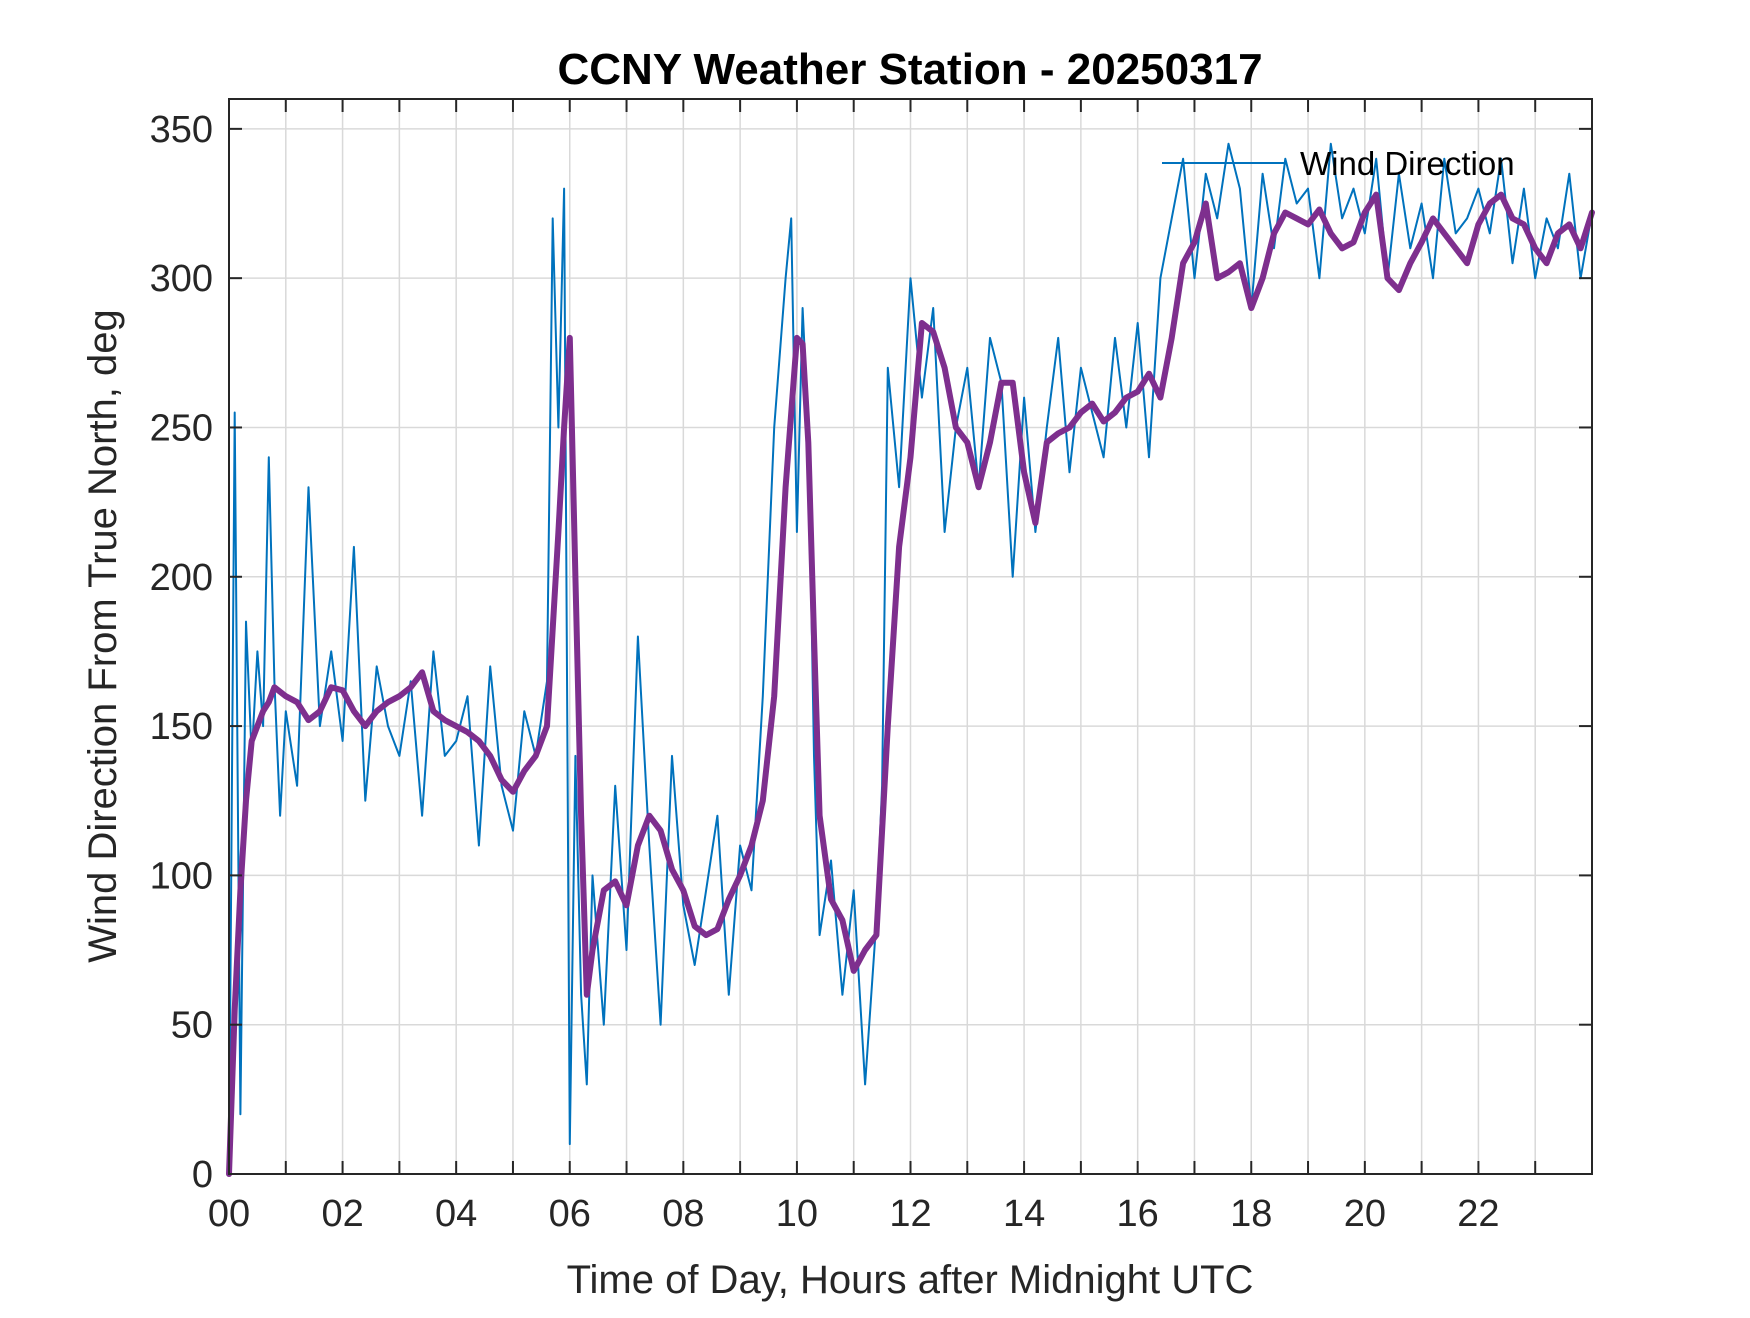  Describe the element at coordinates (570, 1214) in the screenshot. I see `x-tick-label: 06` at that location.